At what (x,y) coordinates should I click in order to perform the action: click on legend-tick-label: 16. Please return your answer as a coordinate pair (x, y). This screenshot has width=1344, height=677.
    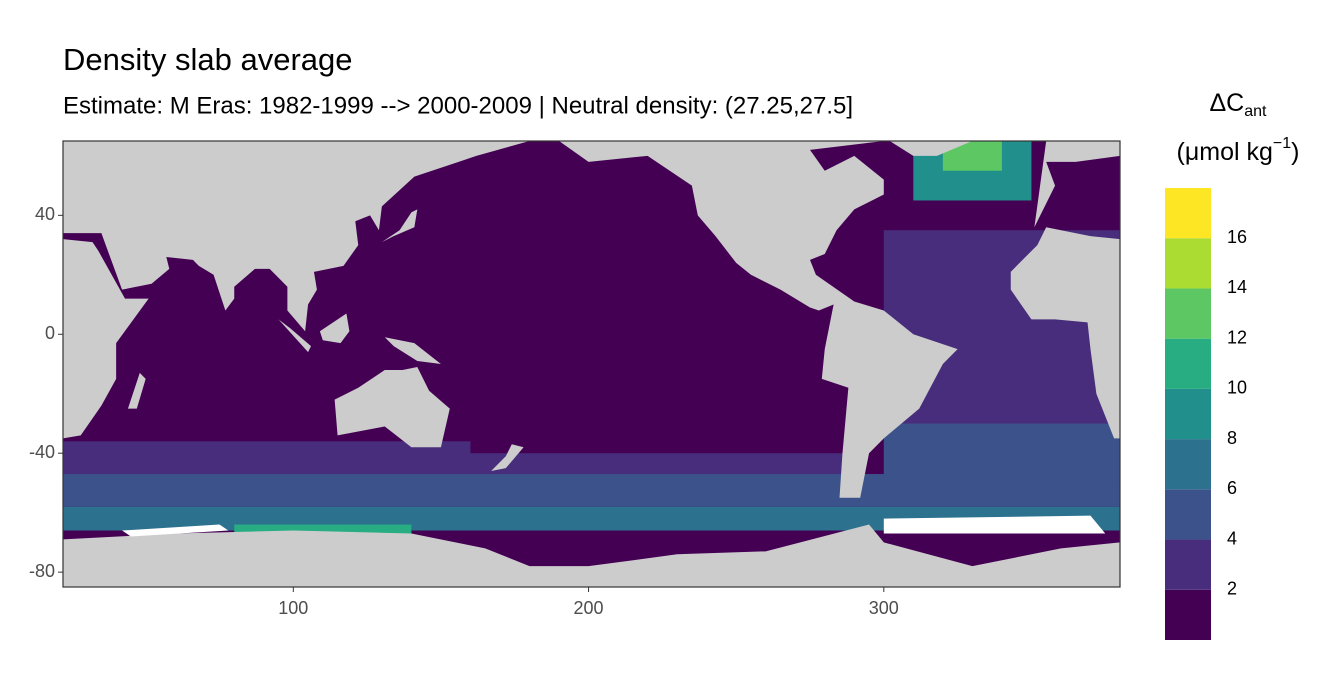
    Looking at the image, I should click on (1237, 237).